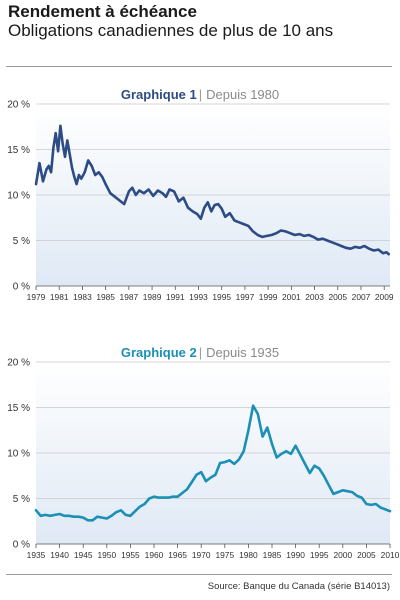 This screenshot has width=400, height=600. What do you see at coordinates (390, 555) in the screenshot?
I see `x-tick-label: 2010` at bounding box center [390, 555].